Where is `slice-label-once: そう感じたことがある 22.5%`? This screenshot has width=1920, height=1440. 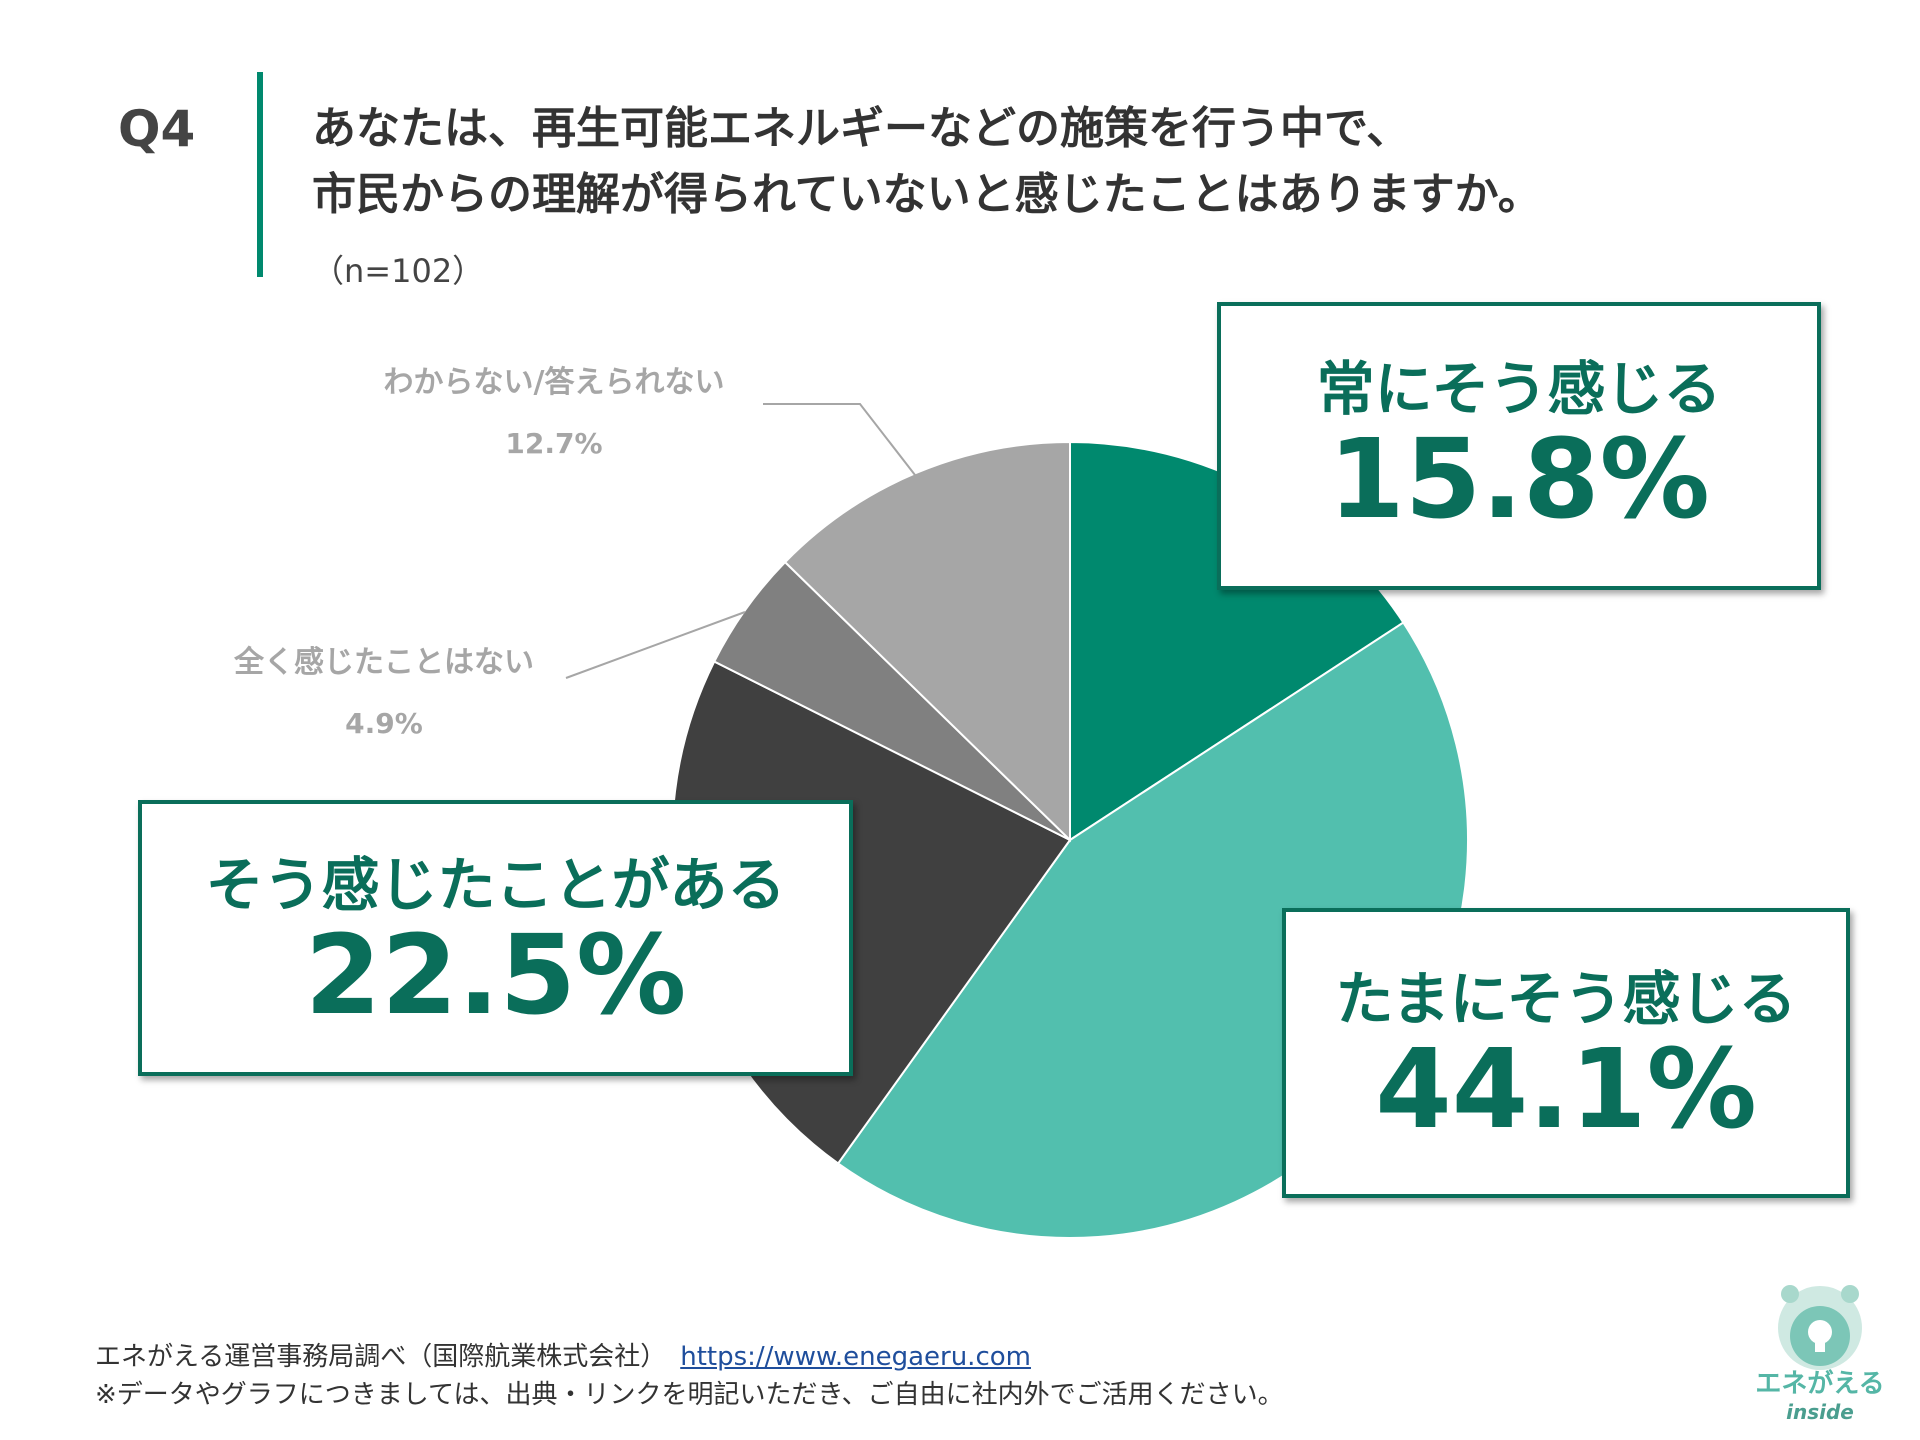
slice-label-once: そう感じたことがある 22.5% is located at coordinates (495, 938).